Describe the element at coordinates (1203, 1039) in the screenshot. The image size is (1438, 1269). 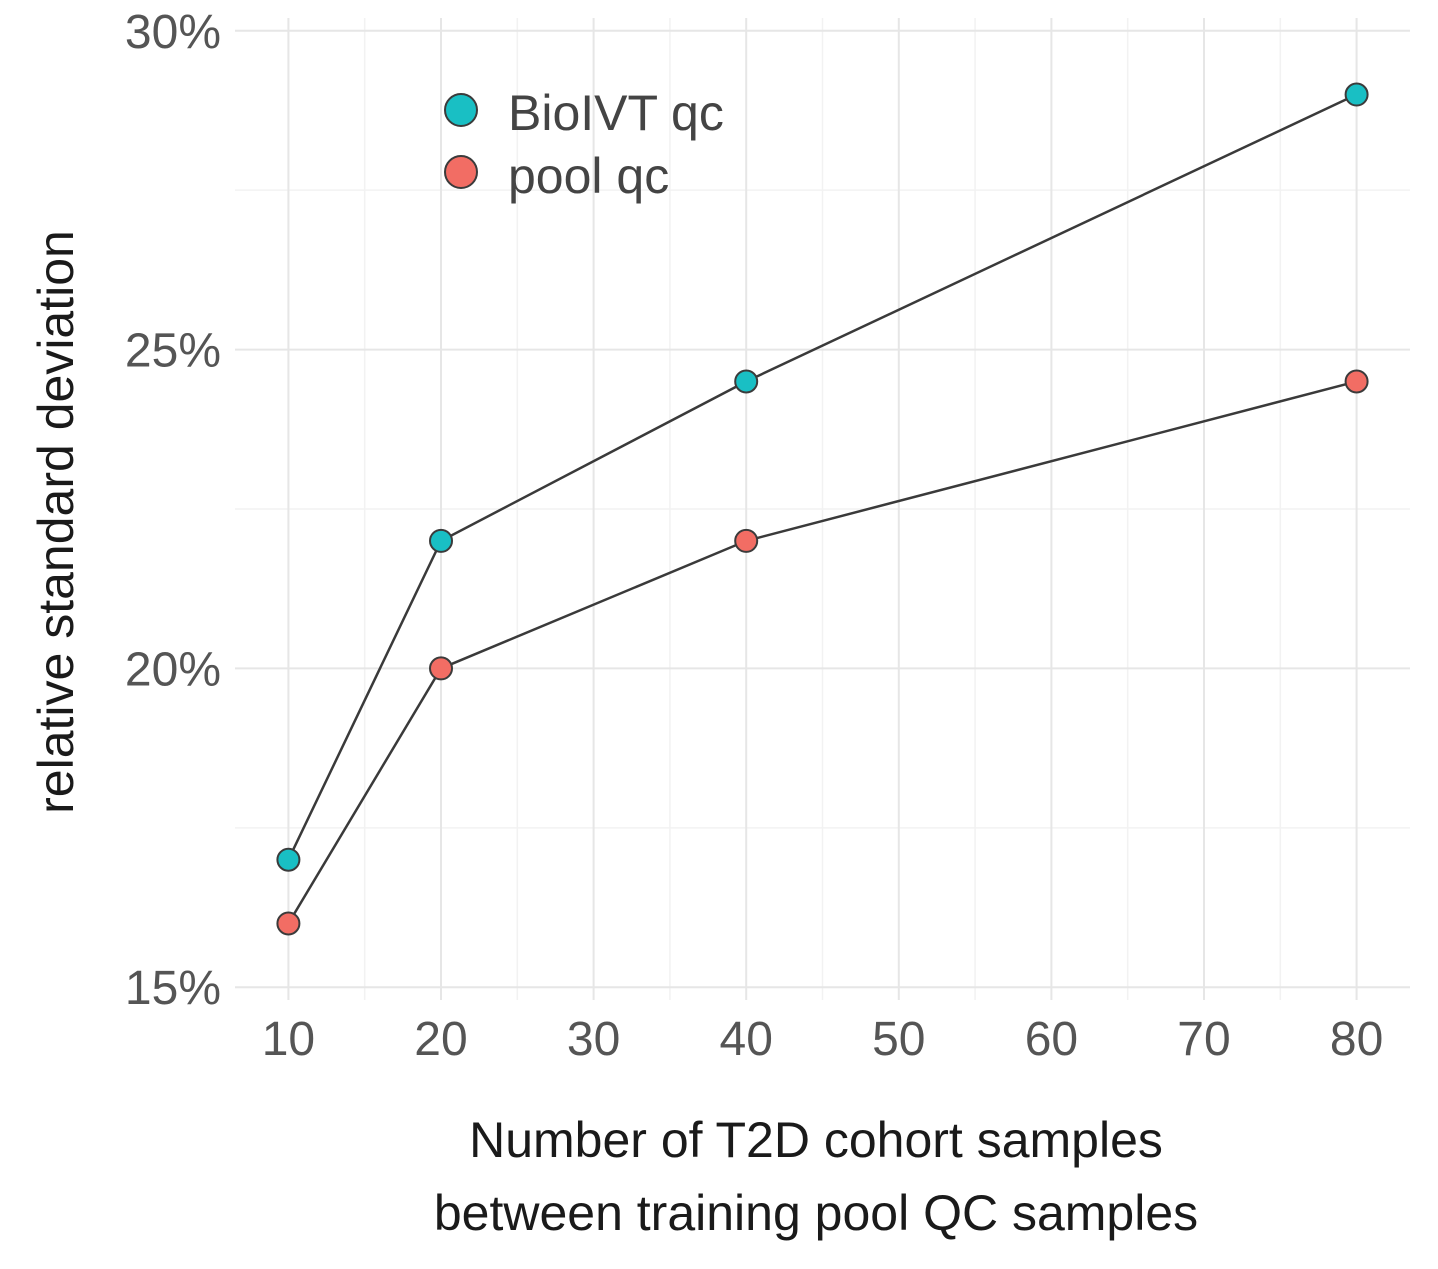
I see `x-tick-label: 70` at that location.